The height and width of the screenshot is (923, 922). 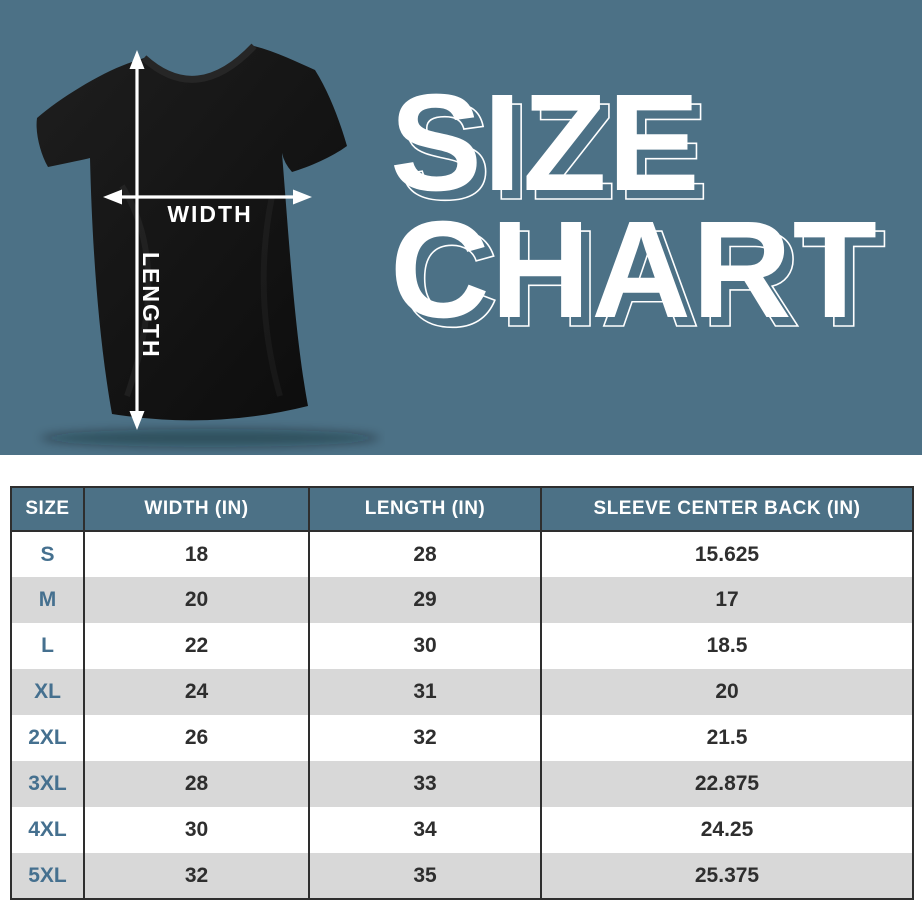 What do you see at coordinates (196, 646) in the screenshot?
I see `width-value: 22` at bounding box center [196, 646].